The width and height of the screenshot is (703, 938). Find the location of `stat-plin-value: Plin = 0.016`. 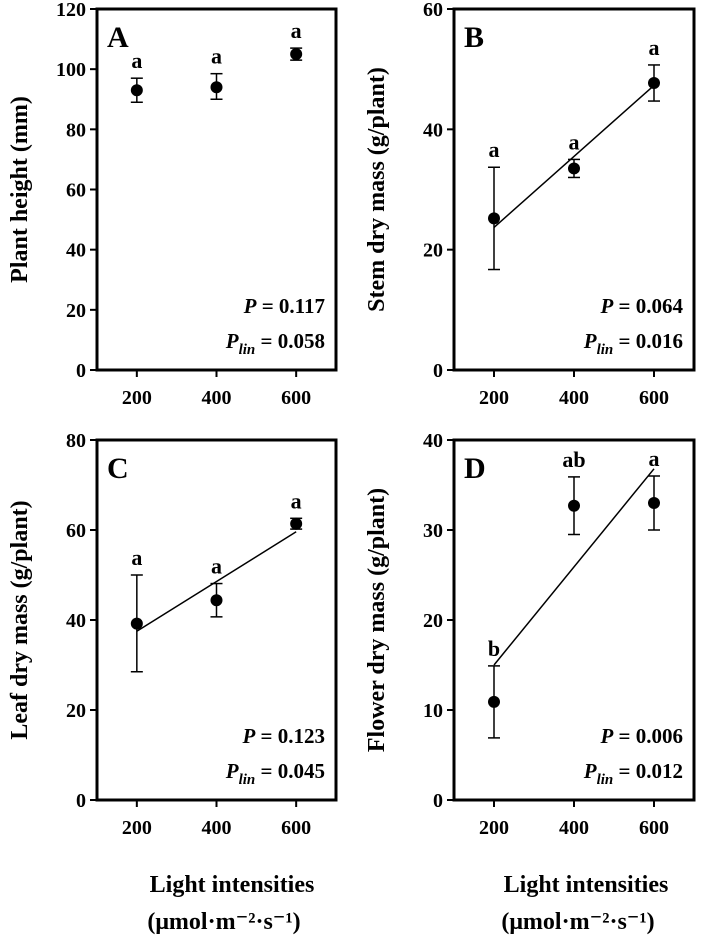

stat-plin-value: Plin = 0.016 is located at coordinates (633, 343).